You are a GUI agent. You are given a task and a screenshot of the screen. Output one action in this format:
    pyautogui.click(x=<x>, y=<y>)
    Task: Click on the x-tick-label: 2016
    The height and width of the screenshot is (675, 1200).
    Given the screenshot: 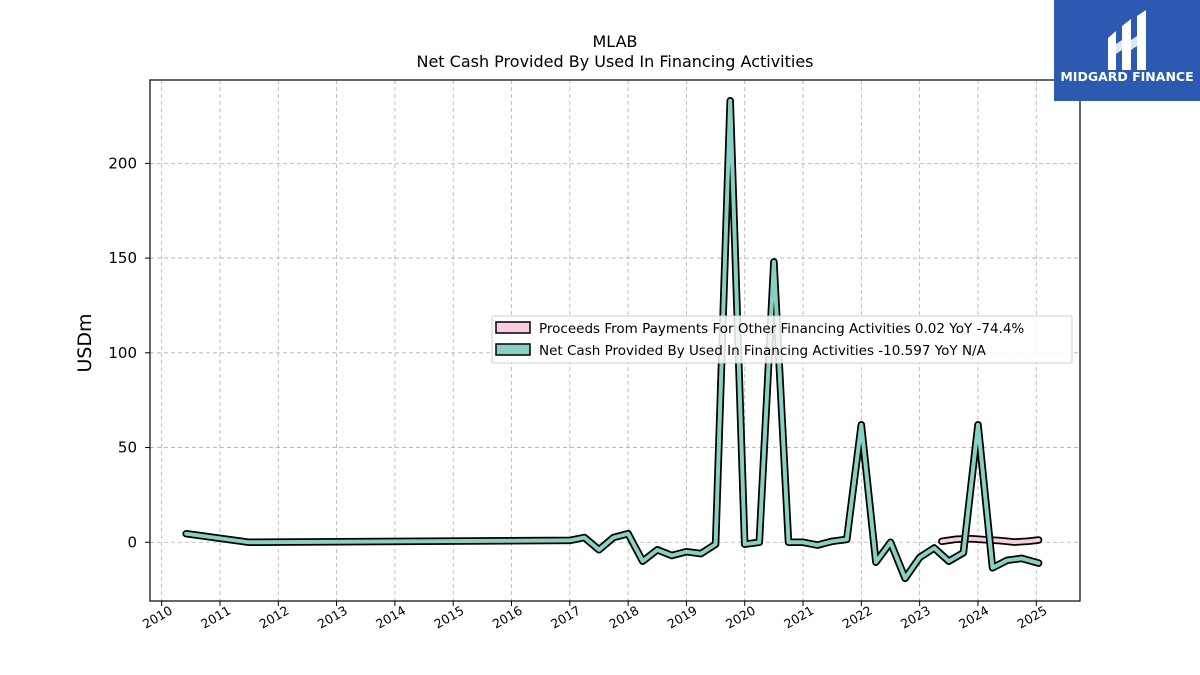 What is the action you would take?
    pyautogui.click(x=507, y=617)
    